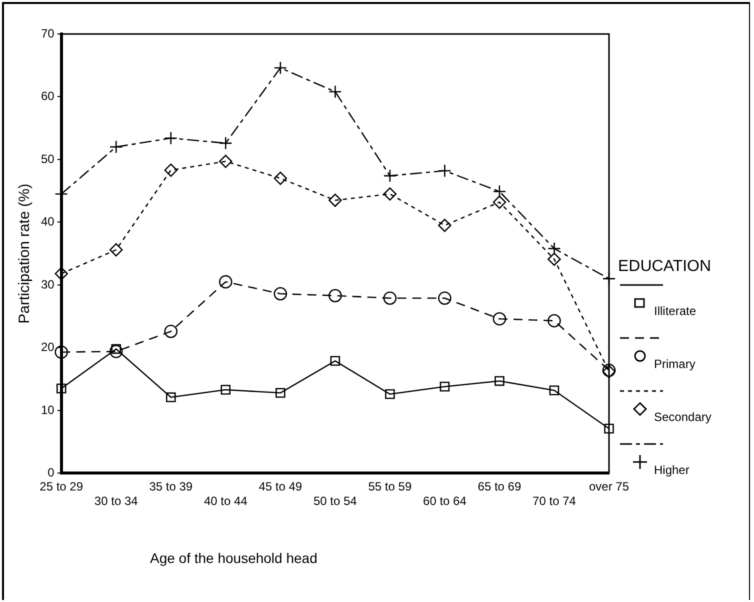  I want to click on y-tick-label: 50, so click(47, 159).